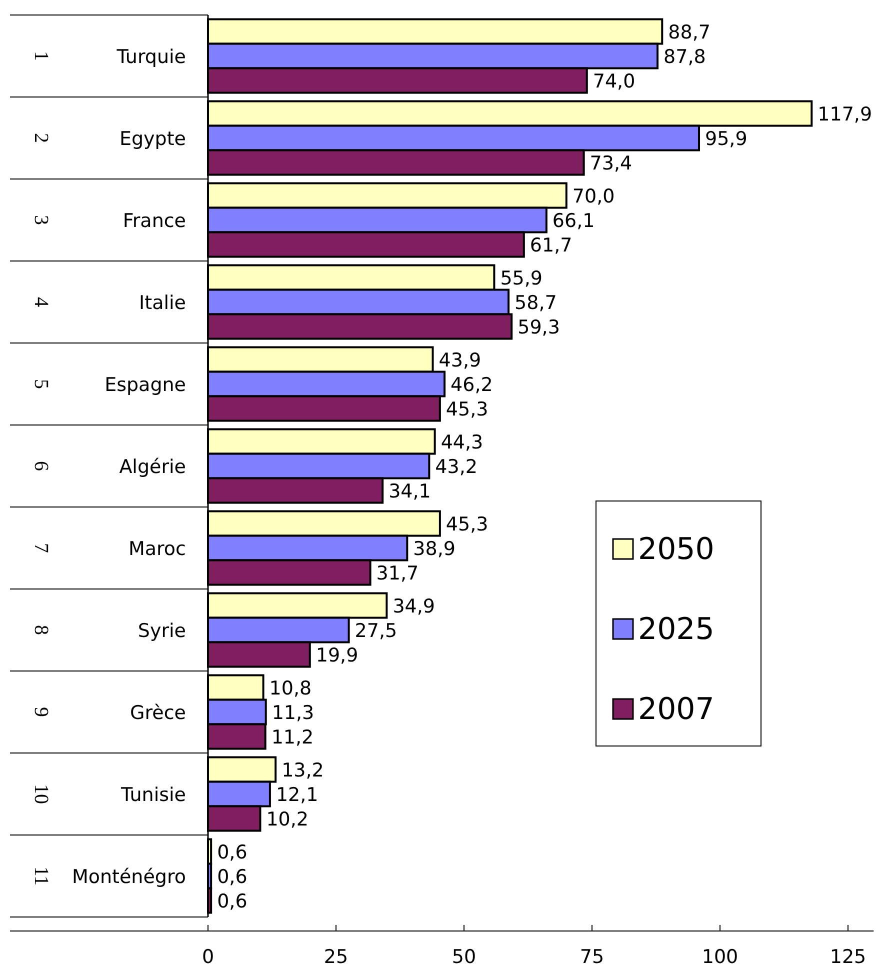  What do you see at coordinates (41, 794) in the screenshot?
I see `y2-tick-label: 10` at bounding box center [41, 794].